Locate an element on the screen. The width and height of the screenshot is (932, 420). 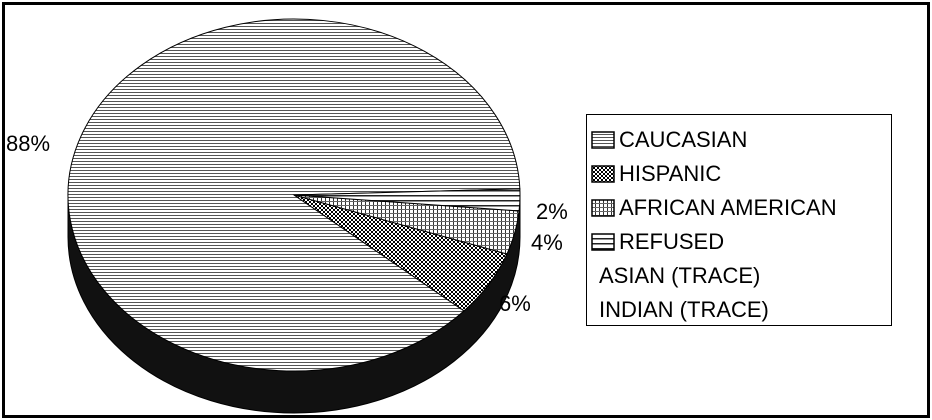
legend-swatch-hispanic is located at coordinates (603, 174).